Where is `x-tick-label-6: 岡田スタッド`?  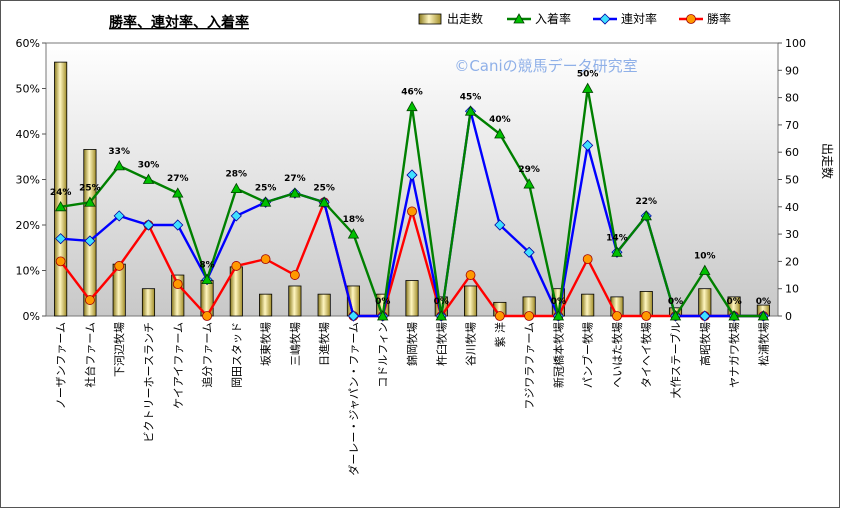
x-tick-label-6: 岡田スタッド is located at coordinates (236, 355).